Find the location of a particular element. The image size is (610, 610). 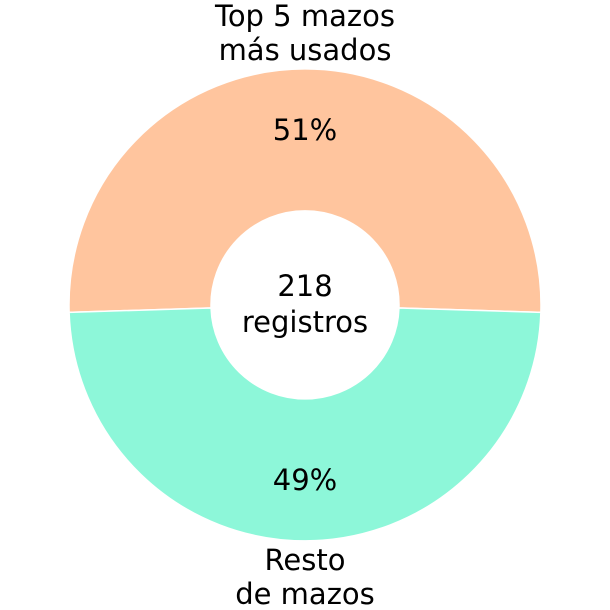

percent-label-rest-of-decks: 49% is located at coordinates (305, 480).